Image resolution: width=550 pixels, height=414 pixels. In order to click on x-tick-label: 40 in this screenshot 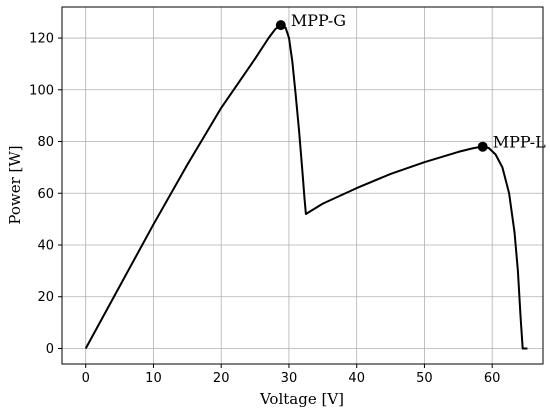, I will do `click(356, 378)`.